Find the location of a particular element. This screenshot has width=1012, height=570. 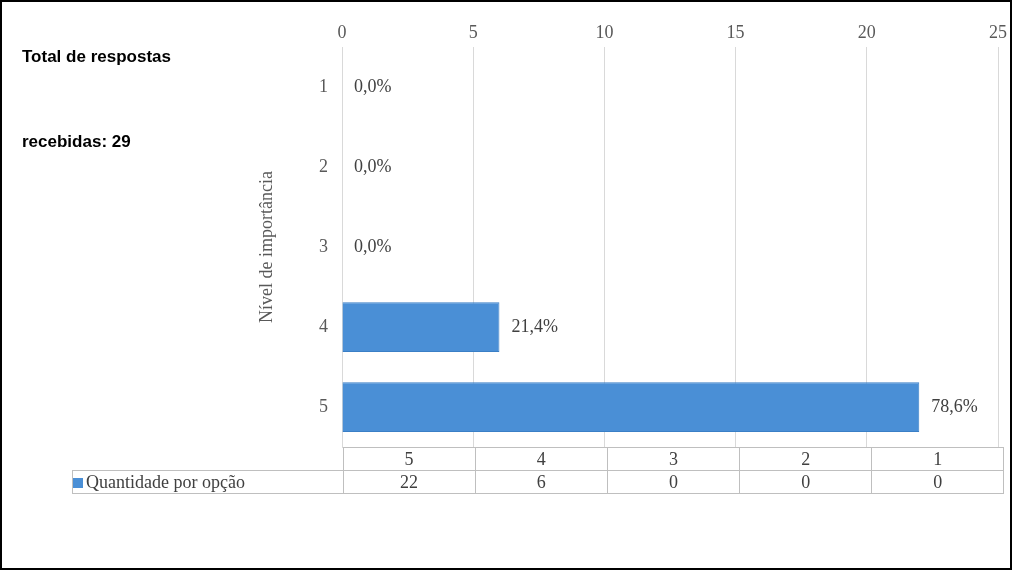

category-label: 1 is located at coordinates (938, 458).